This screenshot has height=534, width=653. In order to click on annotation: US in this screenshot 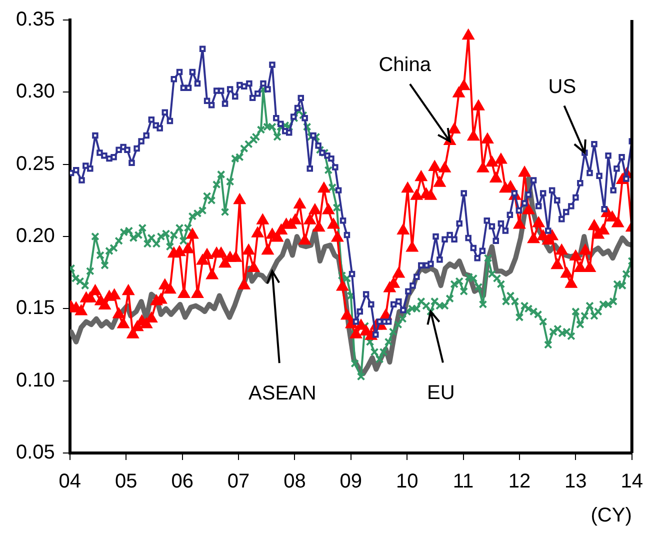, I will do `click(562, 87)`.